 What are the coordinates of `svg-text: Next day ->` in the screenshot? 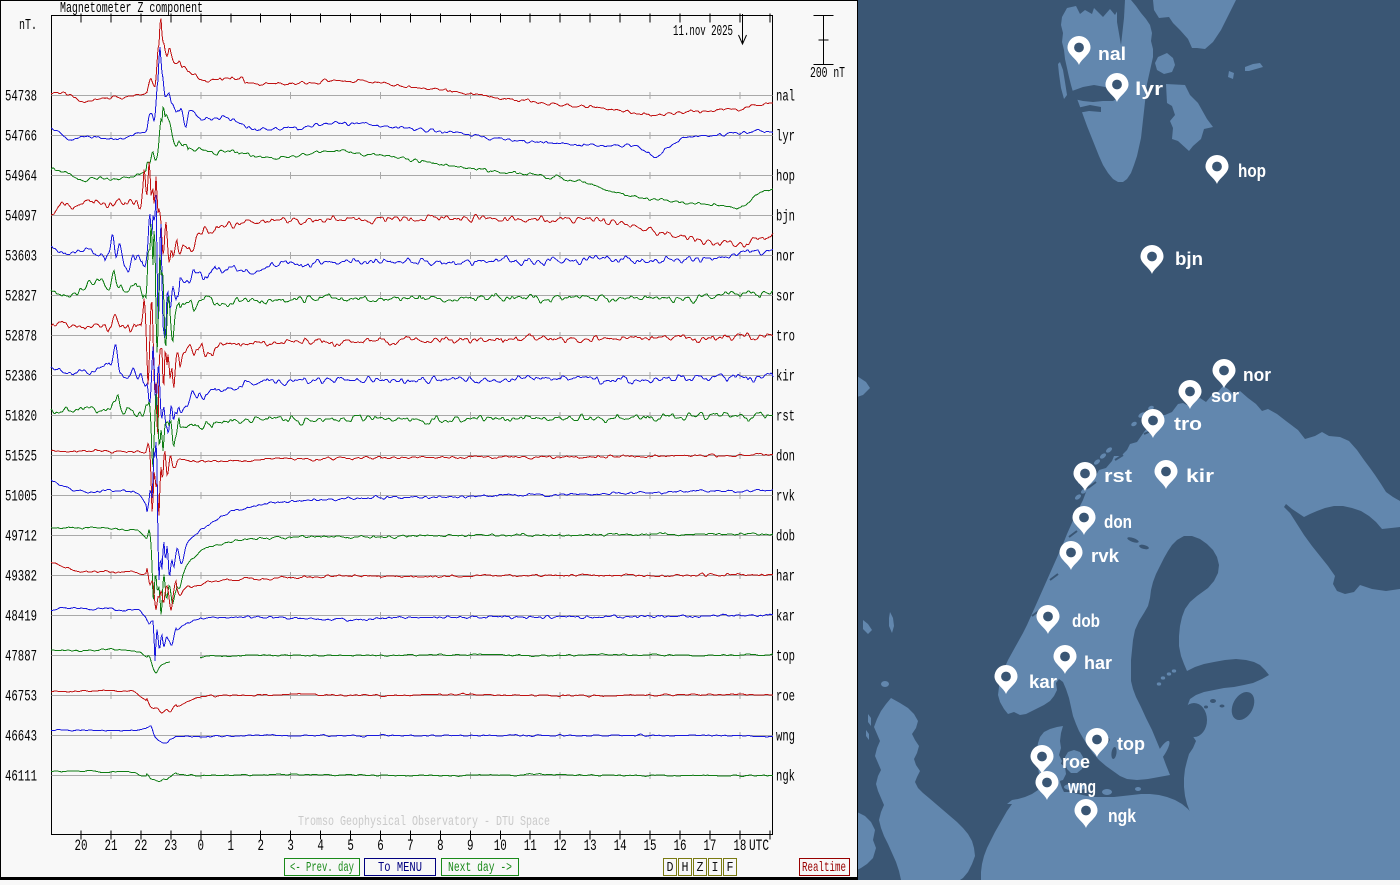 It's located at (480, 867).